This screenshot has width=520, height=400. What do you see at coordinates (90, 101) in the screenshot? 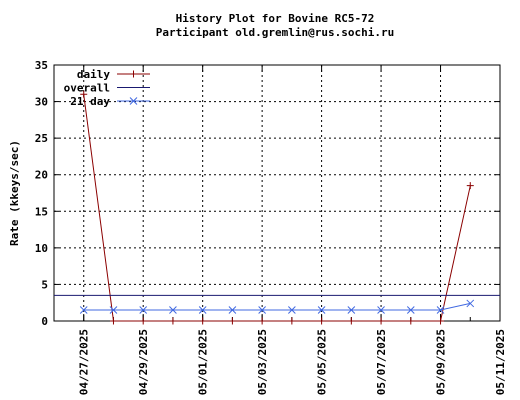
I see `legend-label-21-day: 21 day` at bounding box center [90, 101].